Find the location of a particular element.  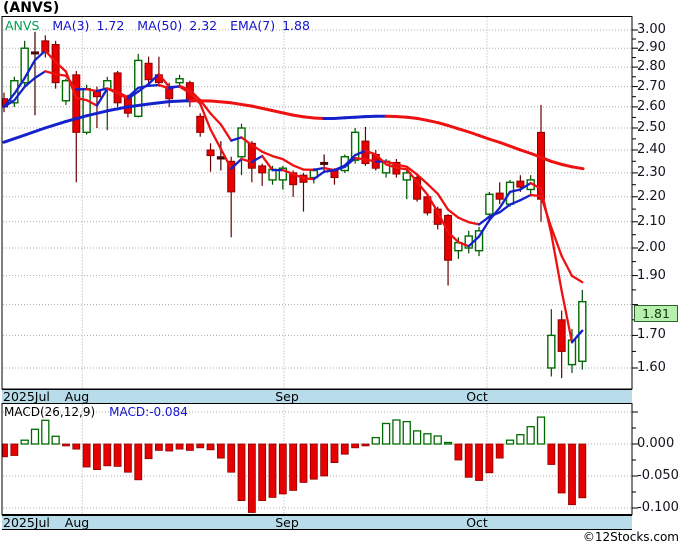

date-axis-strip-main is located at coordinates (317, 396).